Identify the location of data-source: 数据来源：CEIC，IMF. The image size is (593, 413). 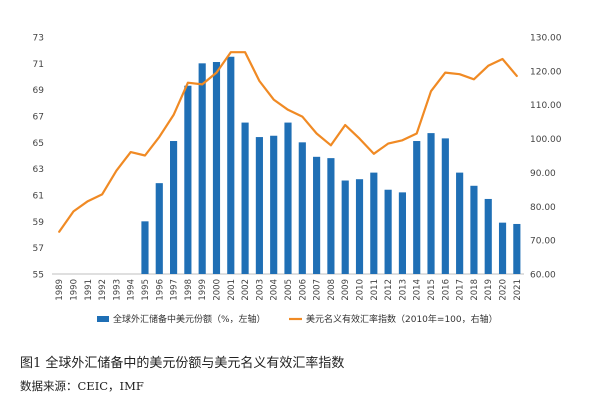
(82, 386).